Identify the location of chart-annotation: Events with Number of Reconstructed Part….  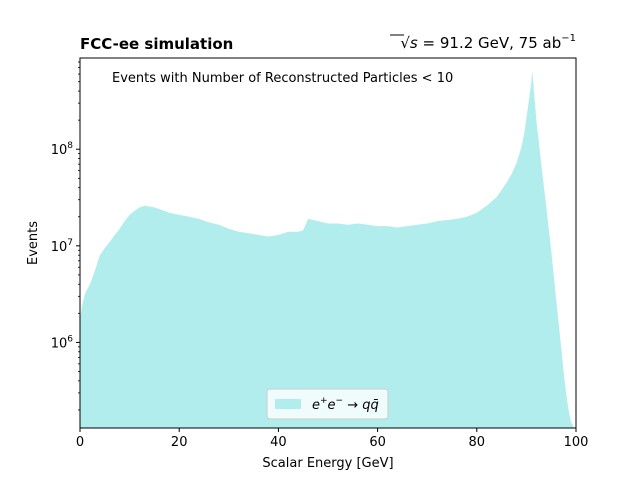
(282, 78).